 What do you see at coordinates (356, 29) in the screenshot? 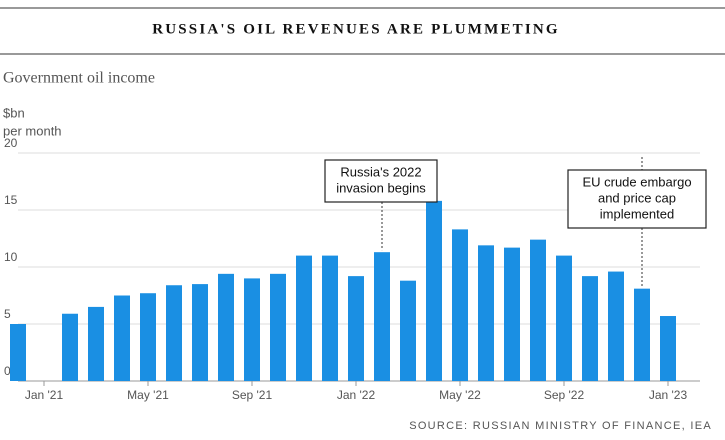
I see `chart-title: RUSSIA'S OIL REVENUES ARE PLUMMETING` at bounding box center [356, 29].